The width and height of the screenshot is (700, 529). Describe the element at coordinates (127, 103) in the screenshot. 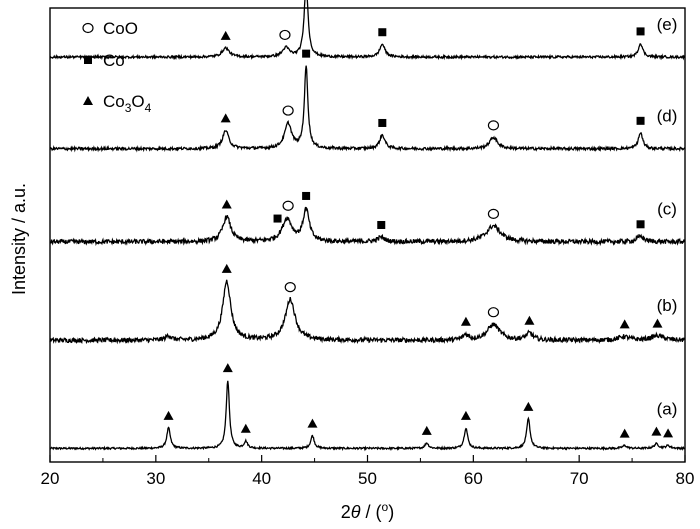

I see `legend-label: Co3O4` at that location.